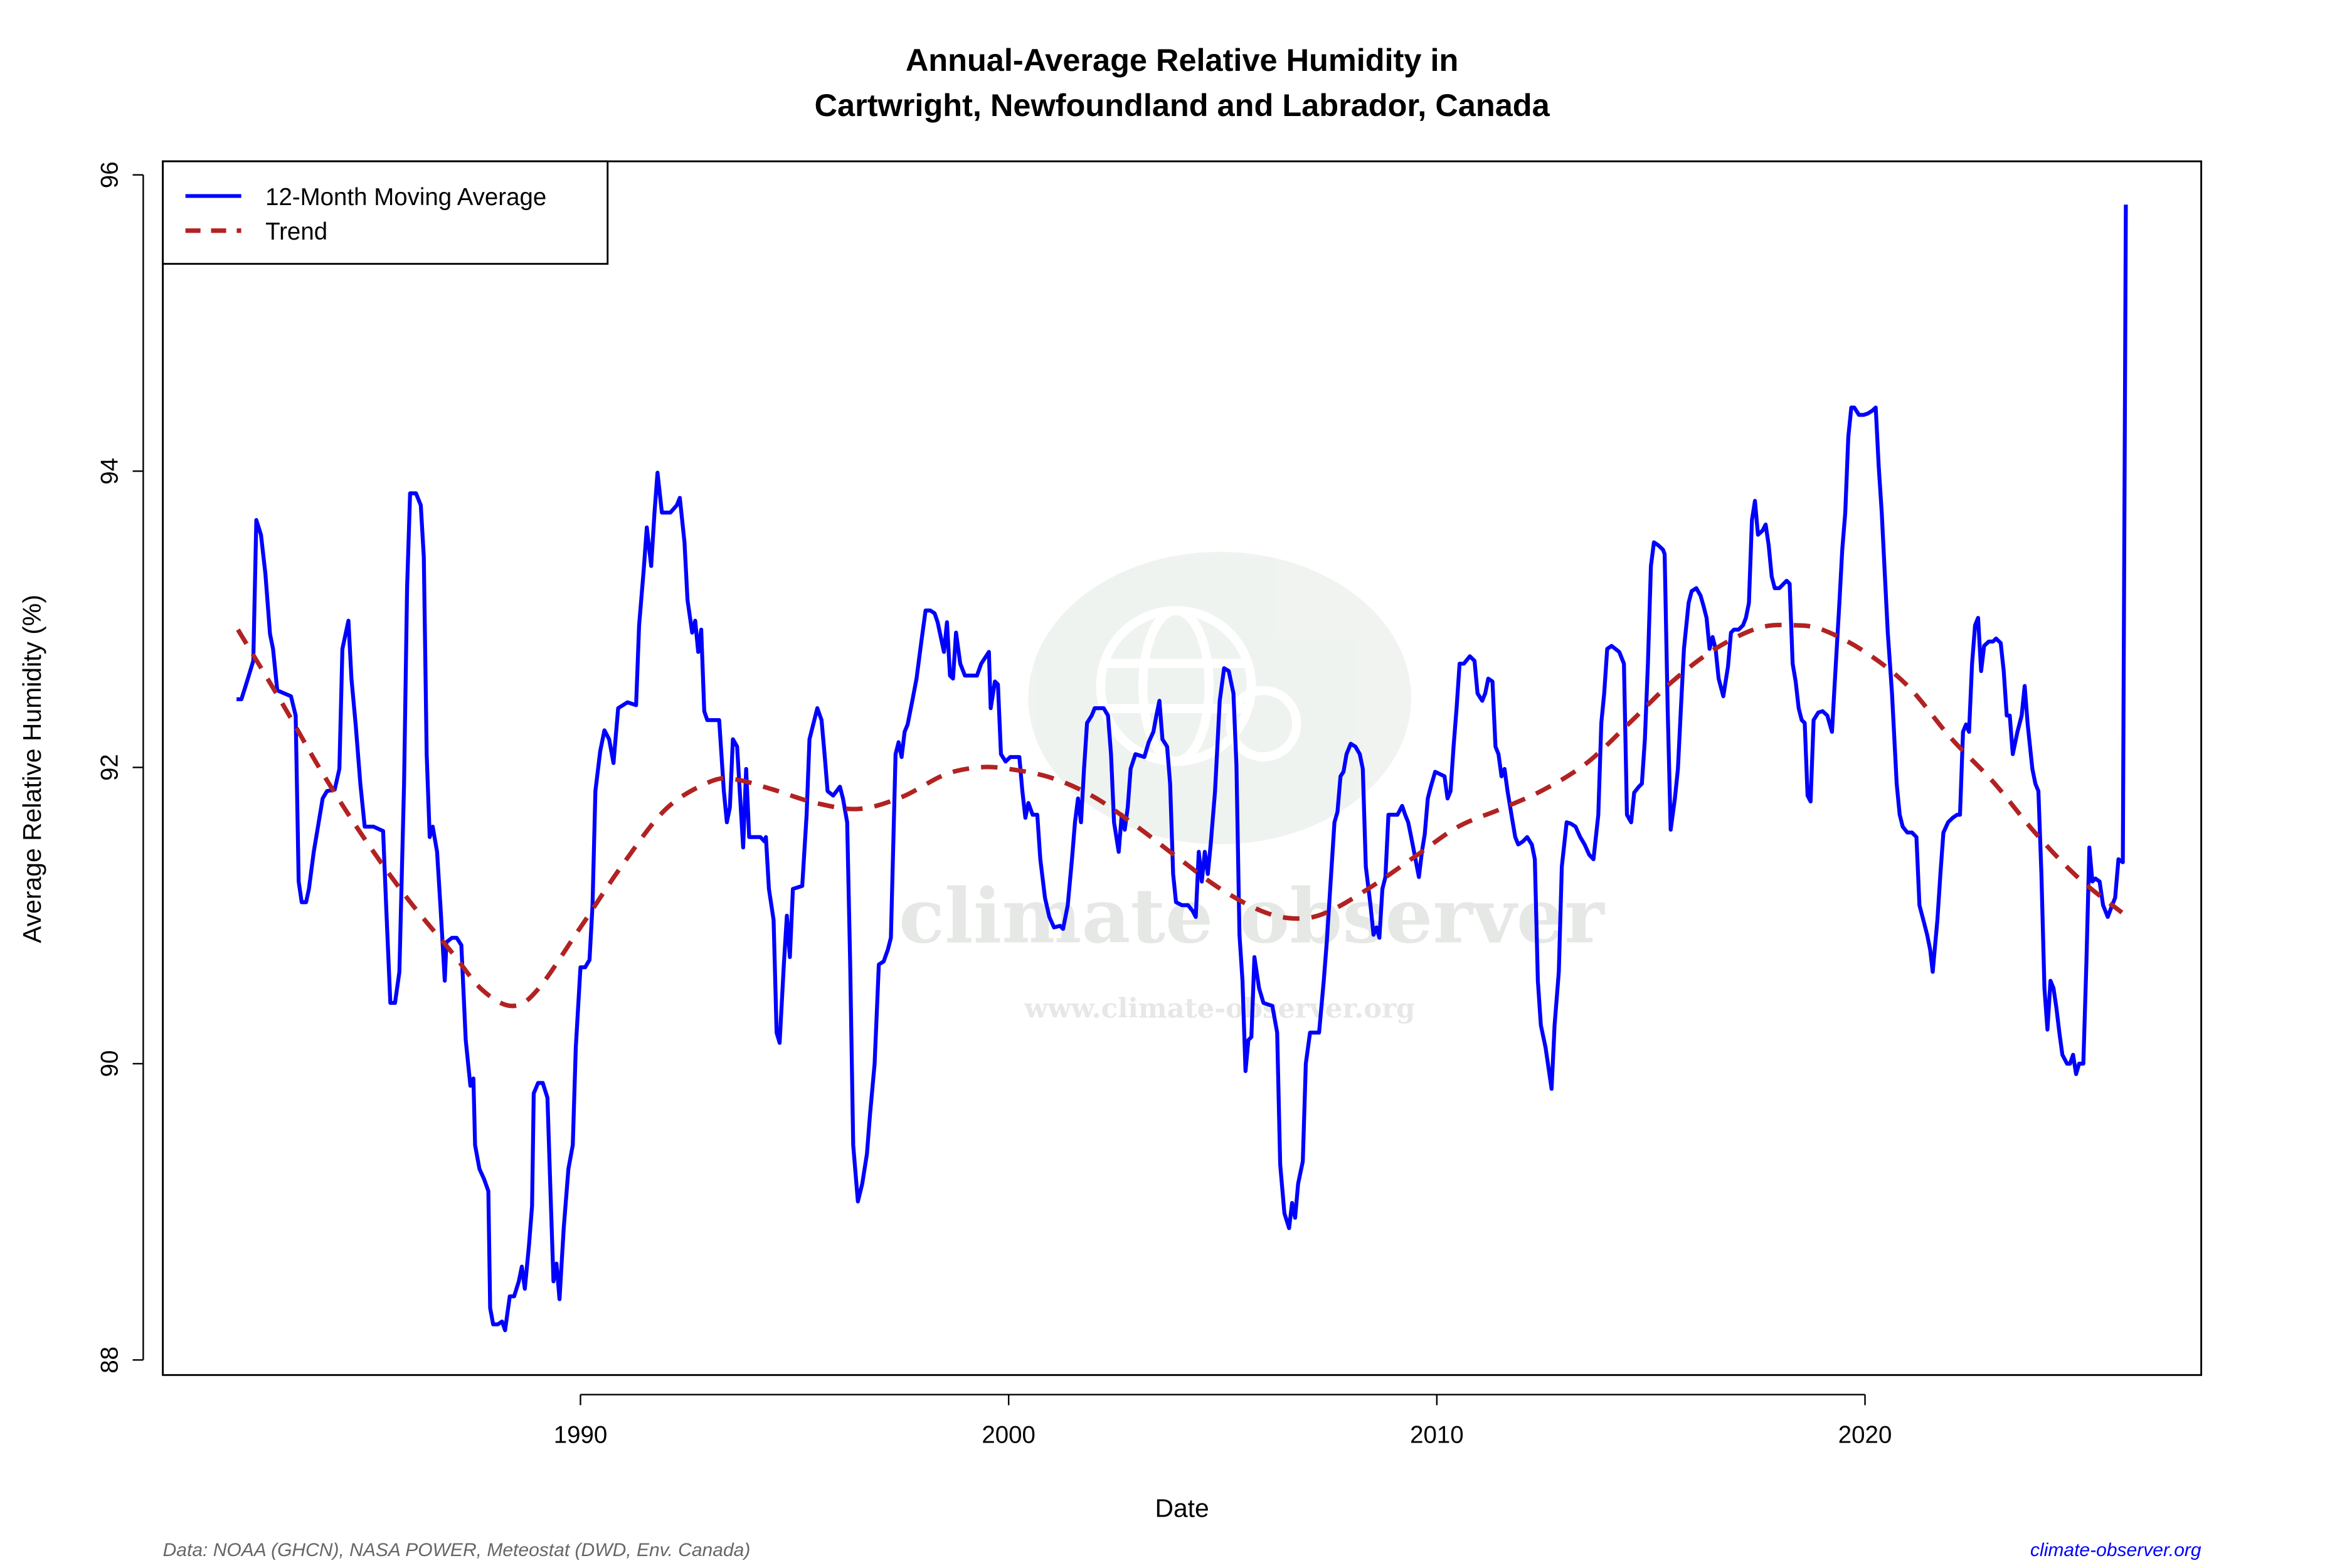 This screenshot has height=1568, width=2352. I want to click on chart-title-line-1: Annual-Average Relative Humidity in, so click(1182, 60).